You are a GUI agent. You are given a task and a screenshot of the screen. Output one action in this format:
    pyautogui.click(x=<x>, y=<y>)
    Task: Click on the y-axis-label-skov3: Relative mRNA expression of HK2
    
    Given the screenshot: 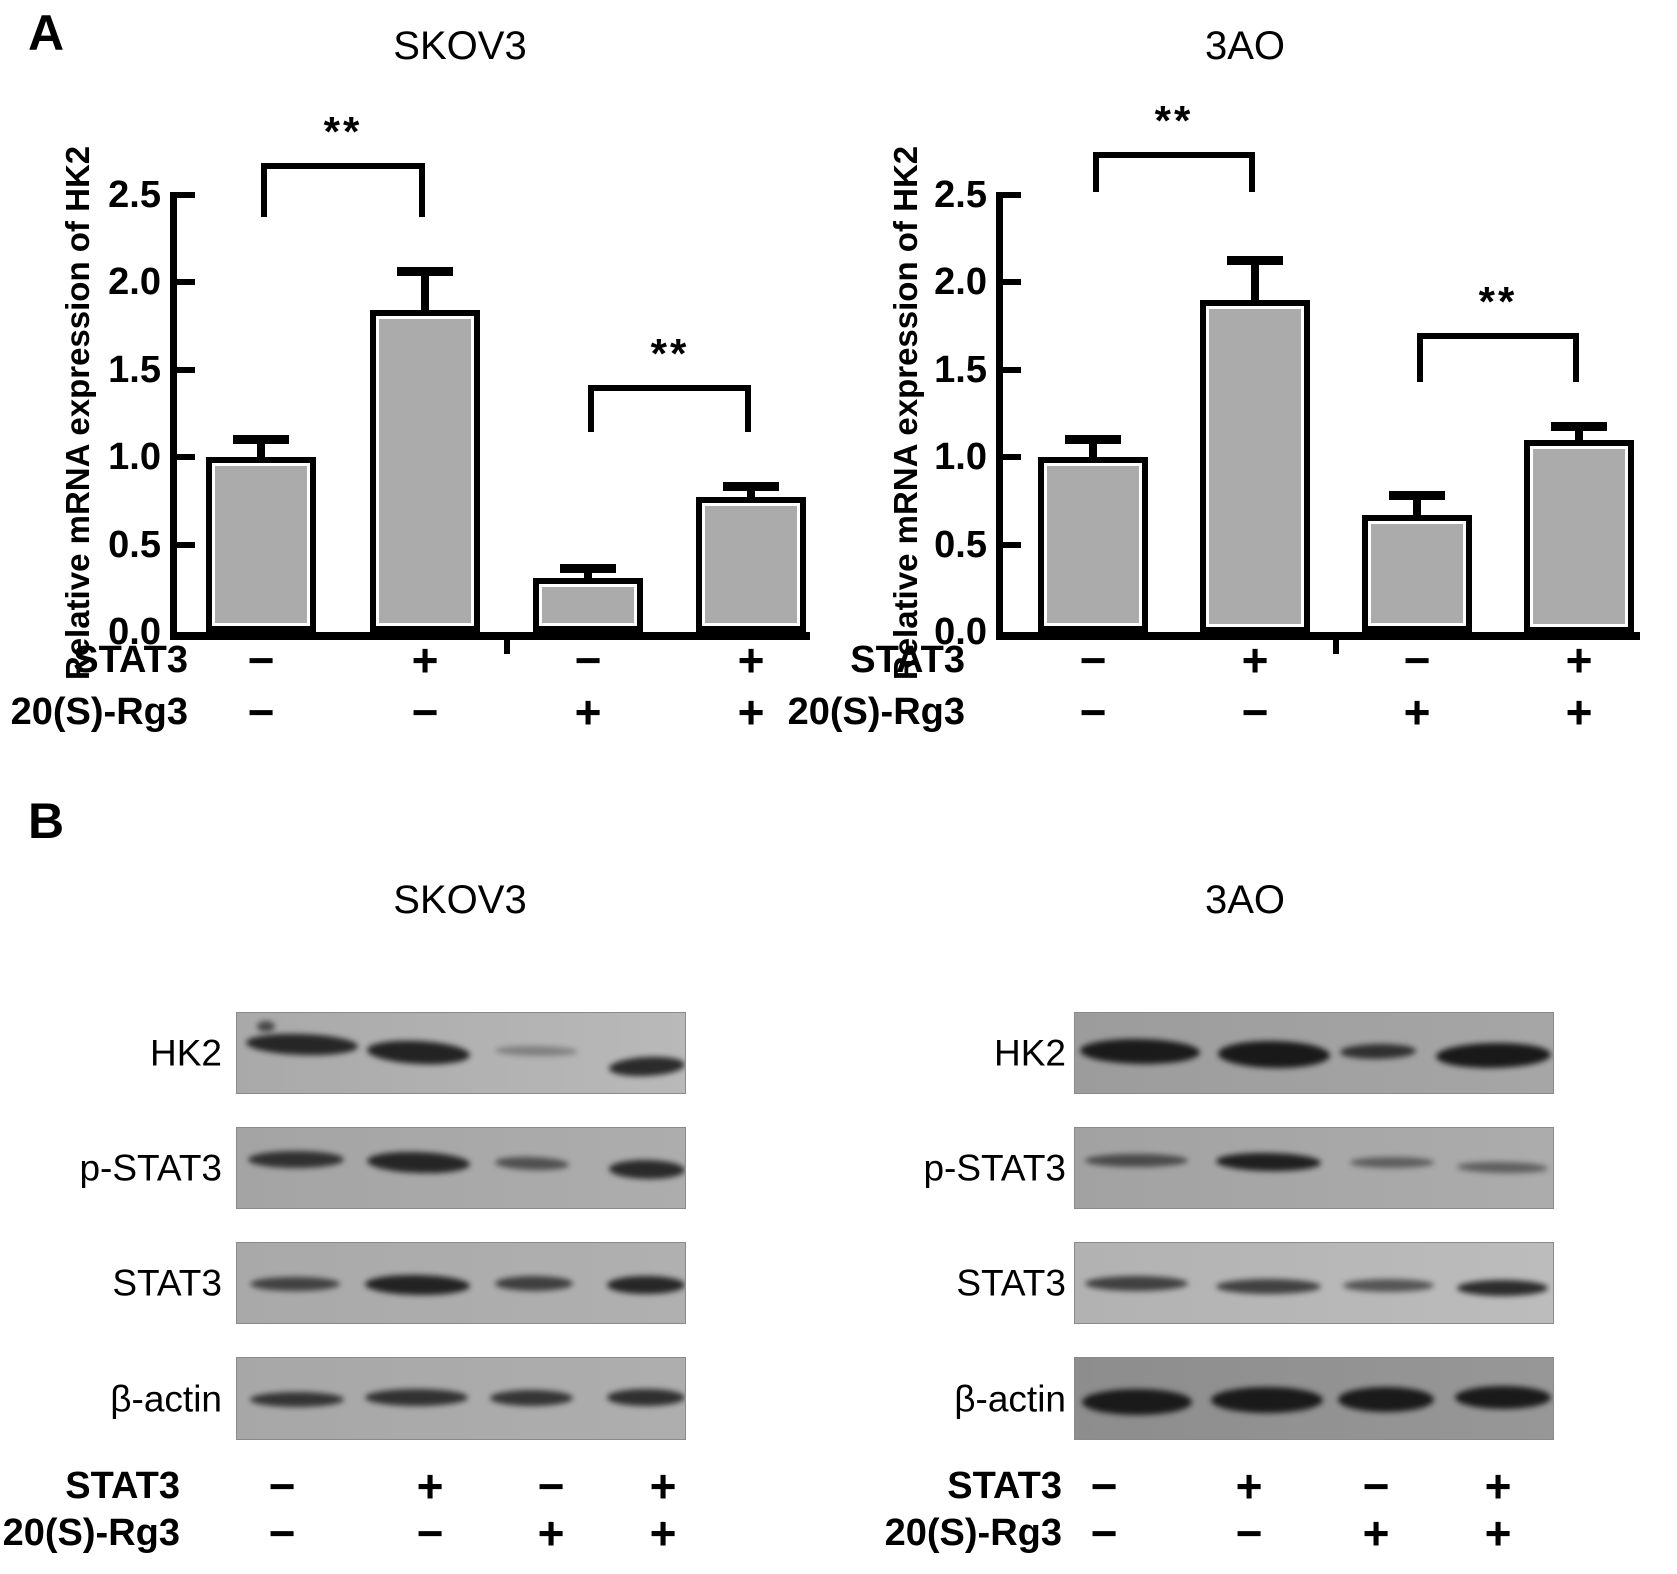 What is the action you would take?
    pyautogui.click(x=77, y=413)
    